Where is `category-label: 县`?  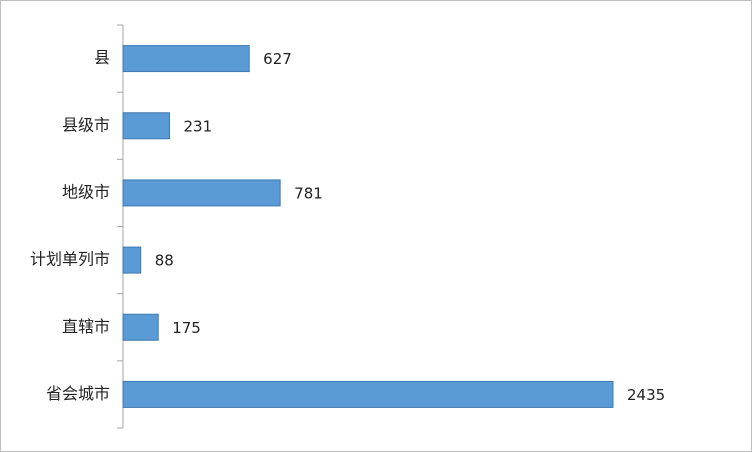
category-label: 县 is located at coordinates (102, 57).